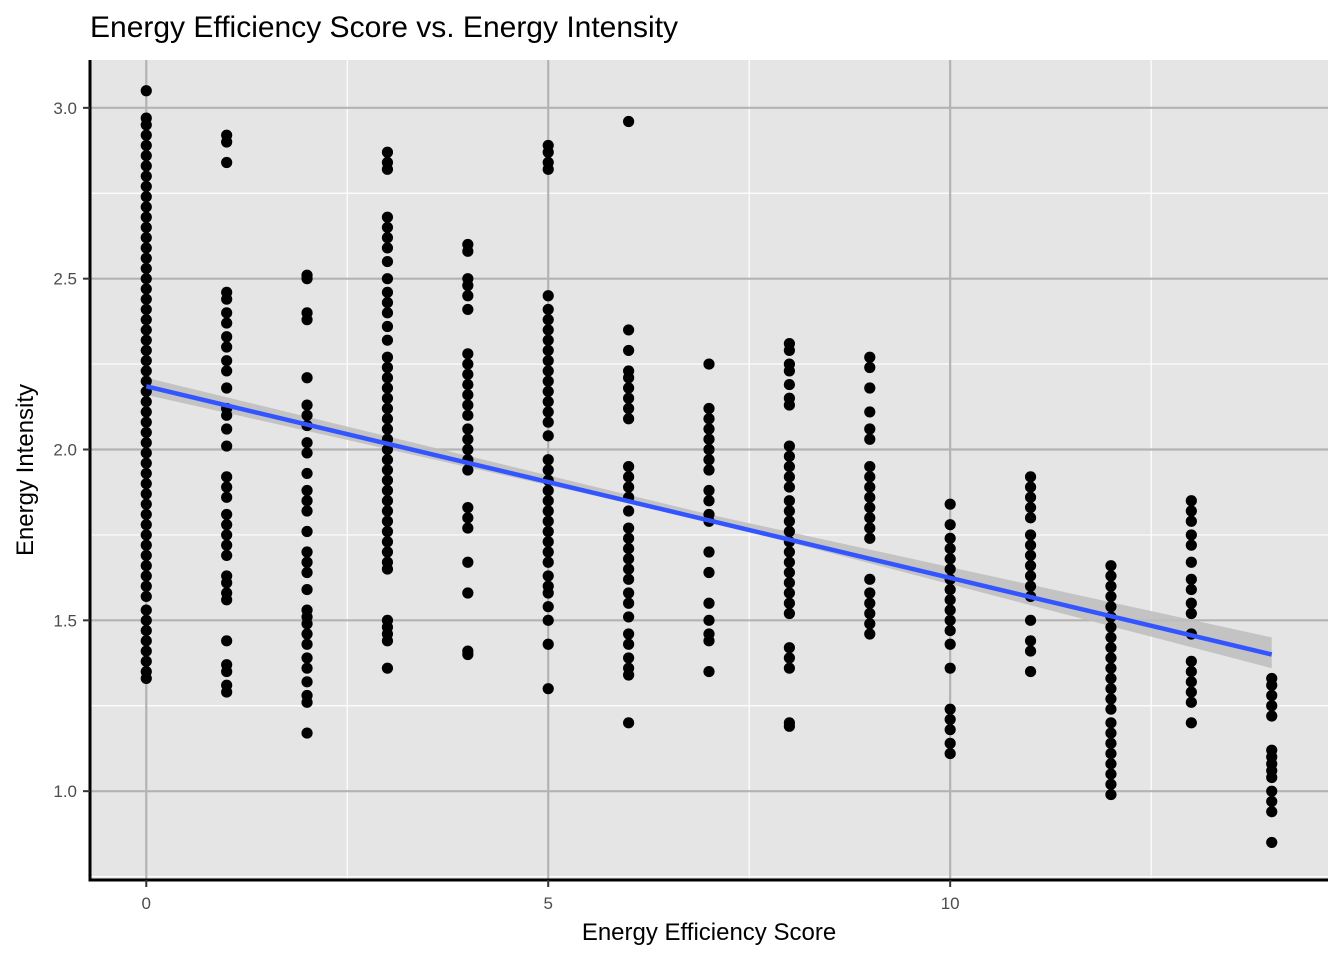  What do you see at coordinates (950, 903) in the screenshot?
I see `x-tick-label: 10` at bounding box center [950, 903].